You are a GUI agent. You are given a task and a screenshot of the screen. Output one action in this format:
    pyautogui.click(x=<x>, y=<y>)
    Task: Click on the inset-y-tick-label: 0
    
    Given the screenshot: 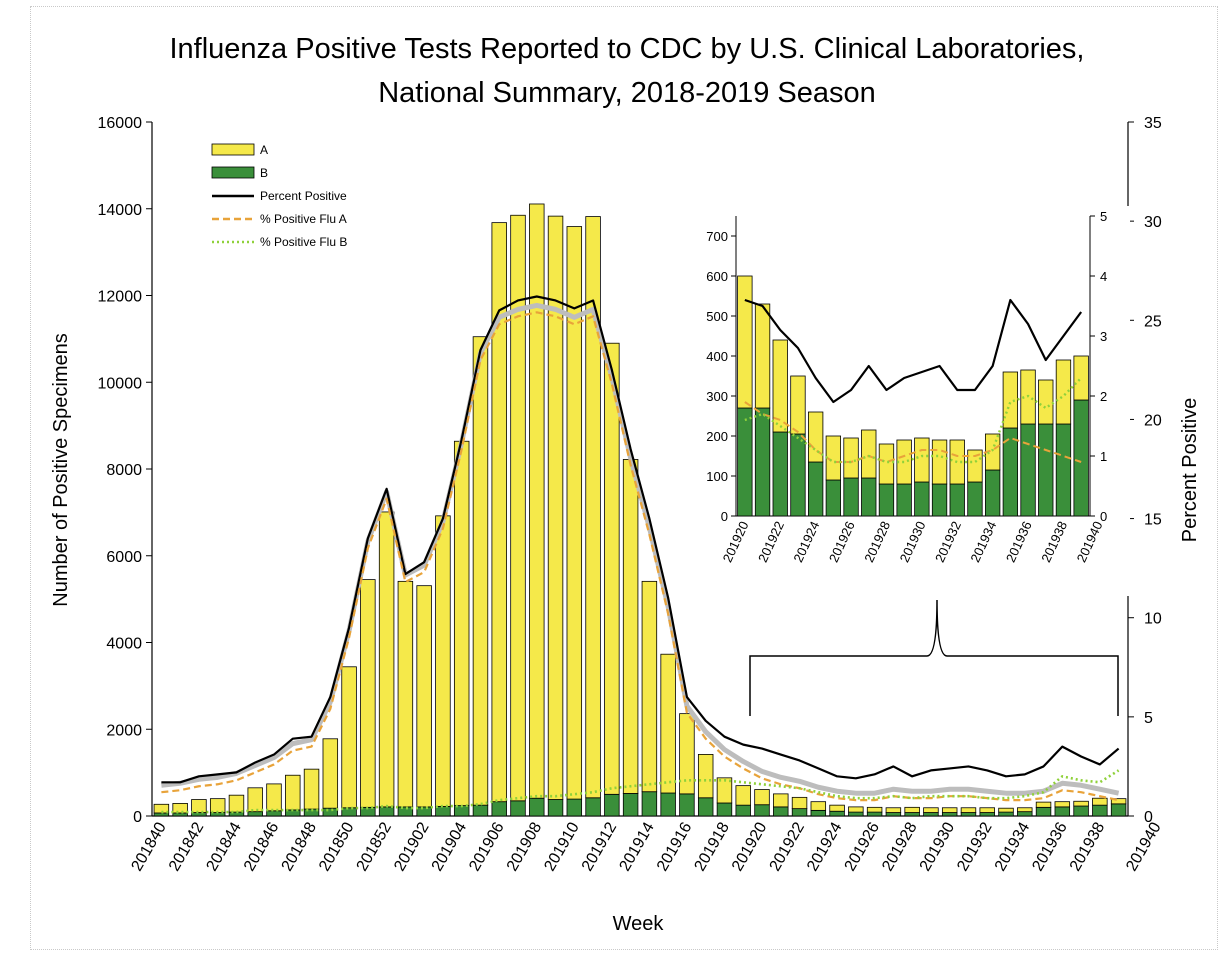 What is the action you would take?
    pyautogui.click(x=724, y=516)
    